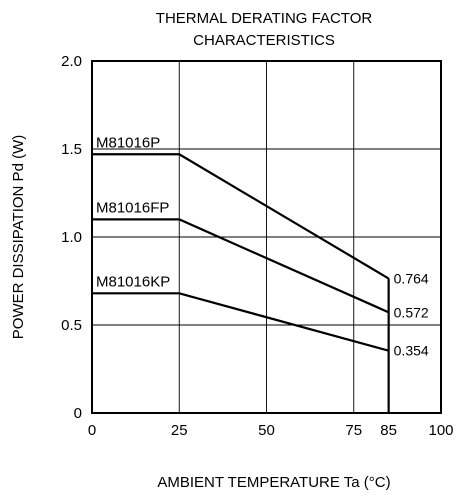  Describe the element at coordinates (264, 40) in the screenshot. I see `chart-title-line-2: CHARACTERISTICS` at that location.